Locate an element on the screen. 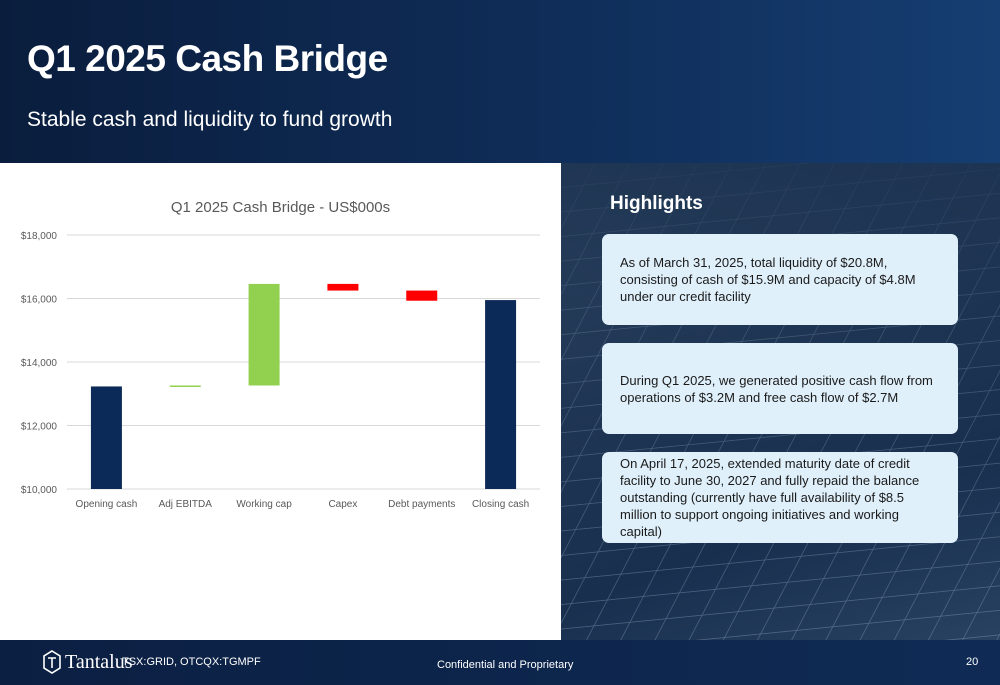 The height and width of the screenshot is (685, 1000). y-tick-label: $16,000 is located at coordinates (39, 300).